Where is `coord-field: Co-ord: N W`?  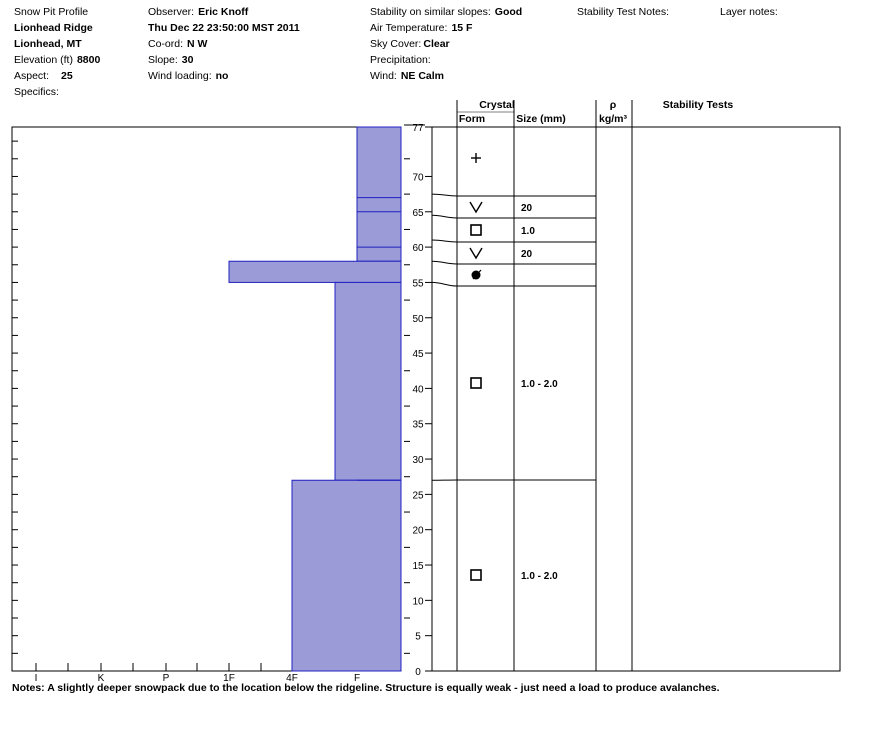 coord-field: Co-ord: N W is located at coordinates (177, 44).